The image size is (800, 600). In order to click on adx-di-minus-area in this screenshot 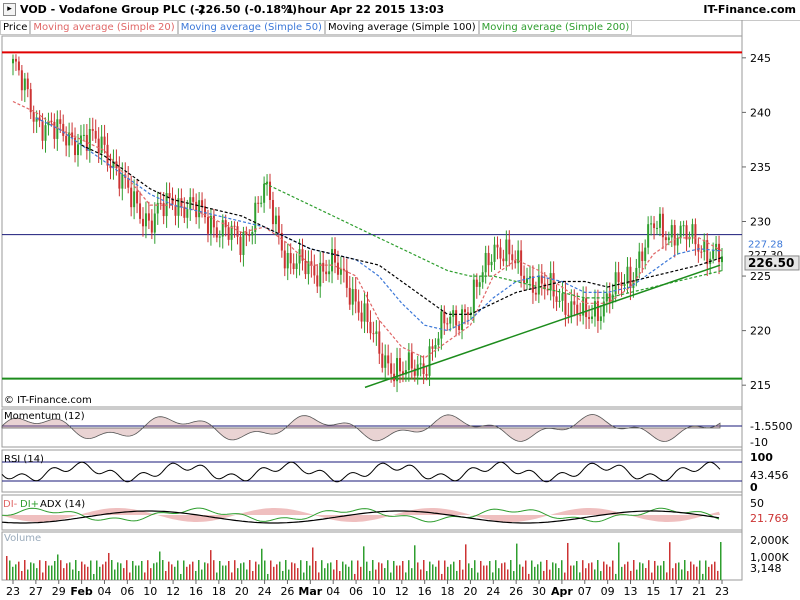, I will do `click(361, 515)`.